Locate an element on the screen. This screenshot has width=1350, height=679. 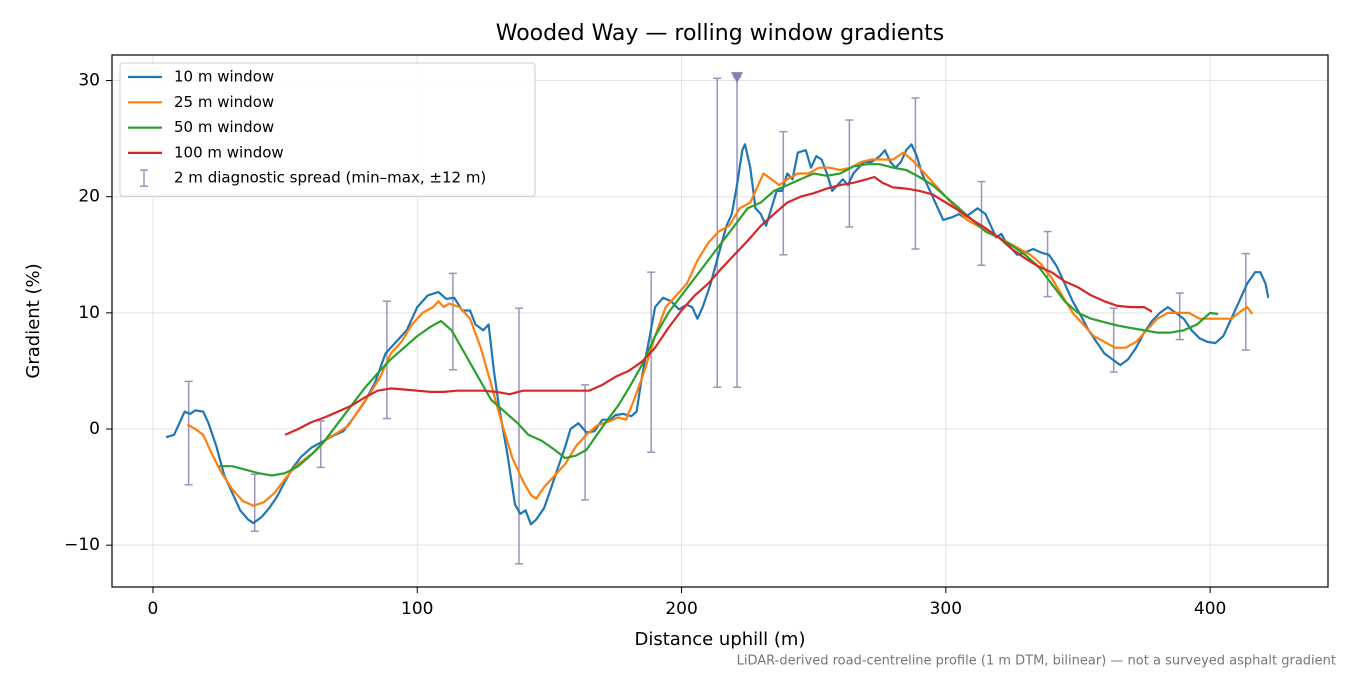
y-tick-label: 20 is located at coordinates (89, 197).